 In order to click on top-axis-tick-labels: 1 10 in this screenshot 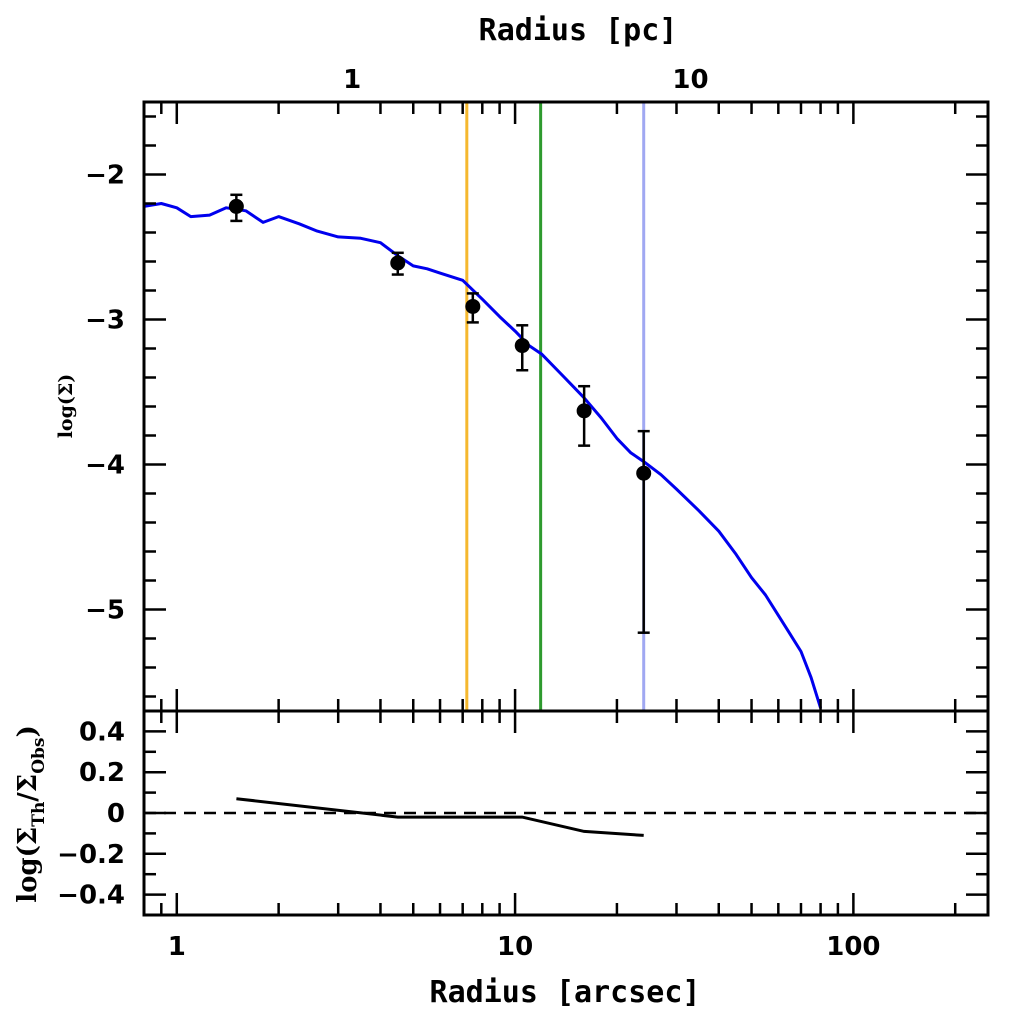, I will do `click(525, 80)`.